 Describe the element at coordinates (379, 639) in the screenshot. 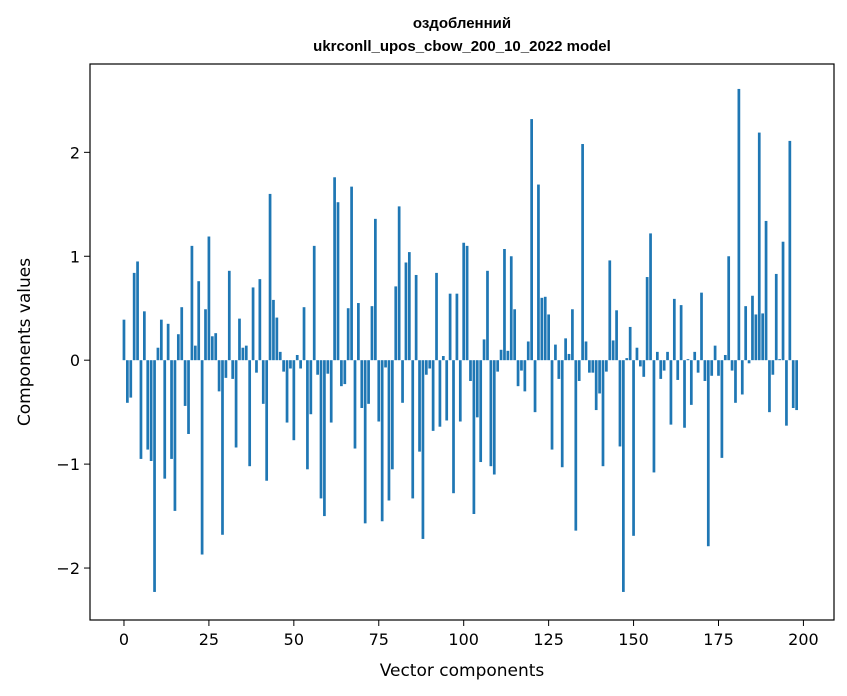

I see `x-tick-label: 75` at that location.